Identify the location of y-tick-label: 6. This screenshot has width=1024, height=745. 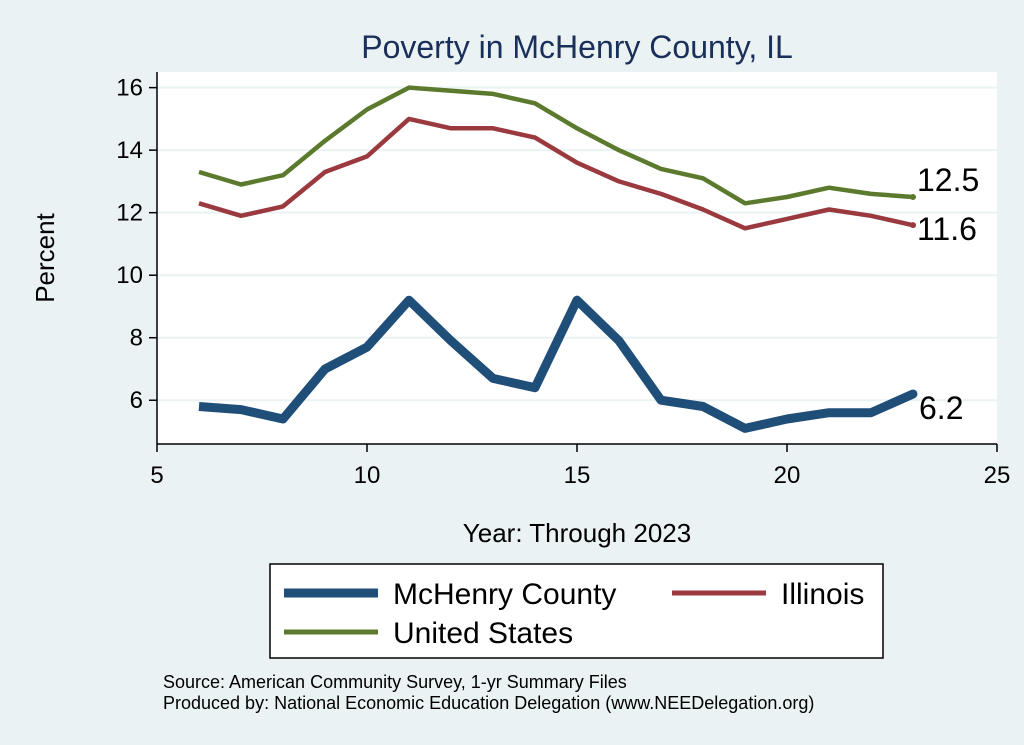
(136, 400).